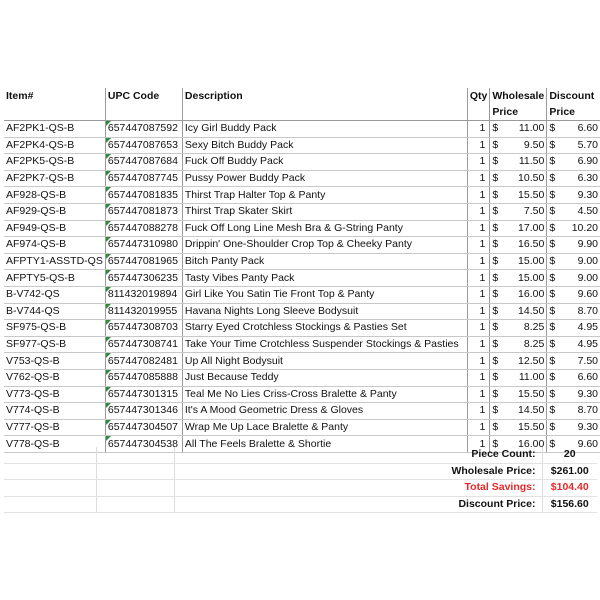 This screenshot has height=600, width=600. Describe the element at coordinates (518, 328) in the screenshot. I see `wholesale-price: $8.25` at that location.